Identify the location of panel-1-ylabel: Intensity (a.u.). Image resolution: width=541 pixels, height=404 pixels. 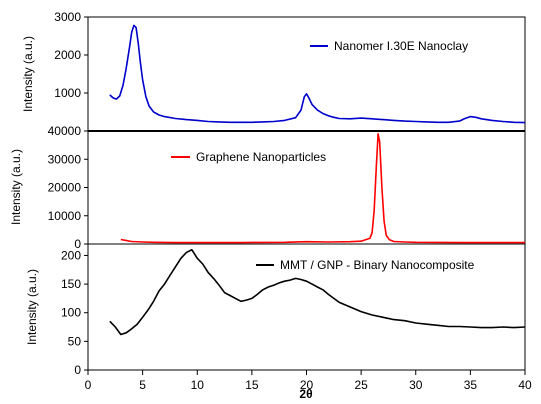
(28, 74).